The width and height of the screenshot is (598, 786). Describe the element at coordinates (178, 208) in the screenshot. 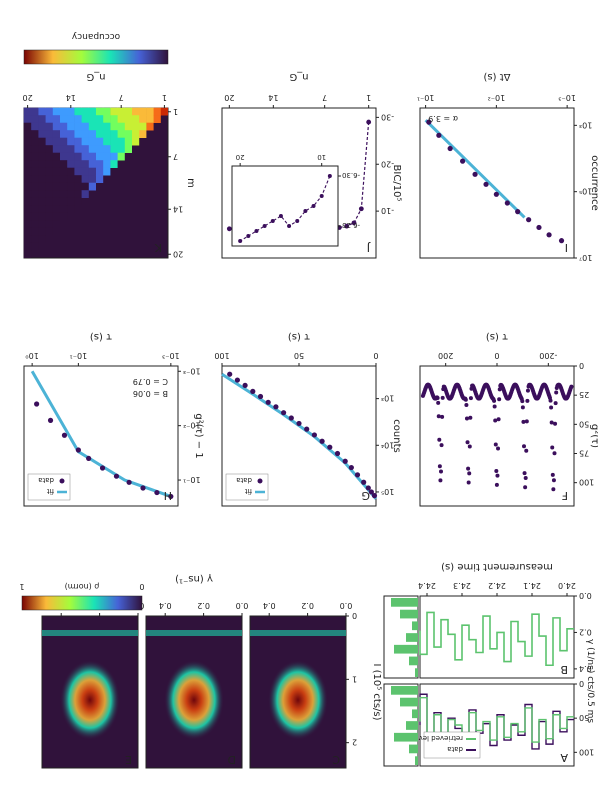

I see `y-tick-label-K: 14` at that location.